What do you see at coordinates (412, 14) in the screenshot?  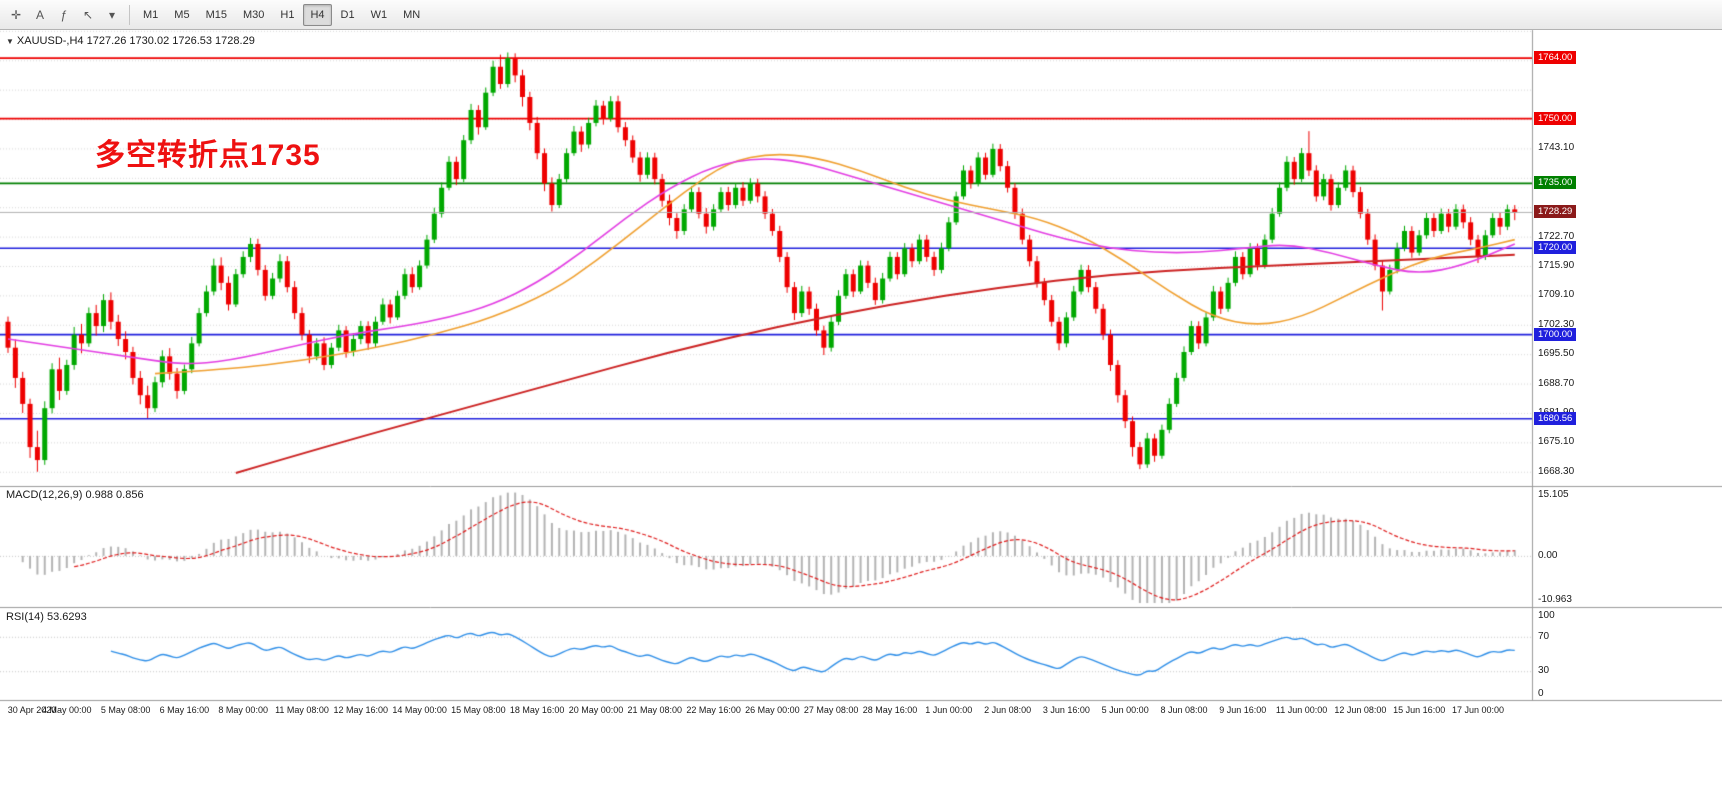 I see `timeframe-button-MN: MN` at bounding box center [412, 14].